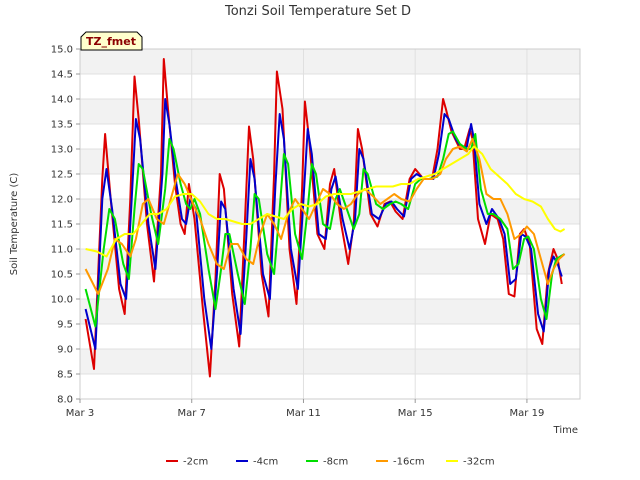  I want to click on legend: -2cm -4cm -8cm -16cm -32cm, so click(330, 462).